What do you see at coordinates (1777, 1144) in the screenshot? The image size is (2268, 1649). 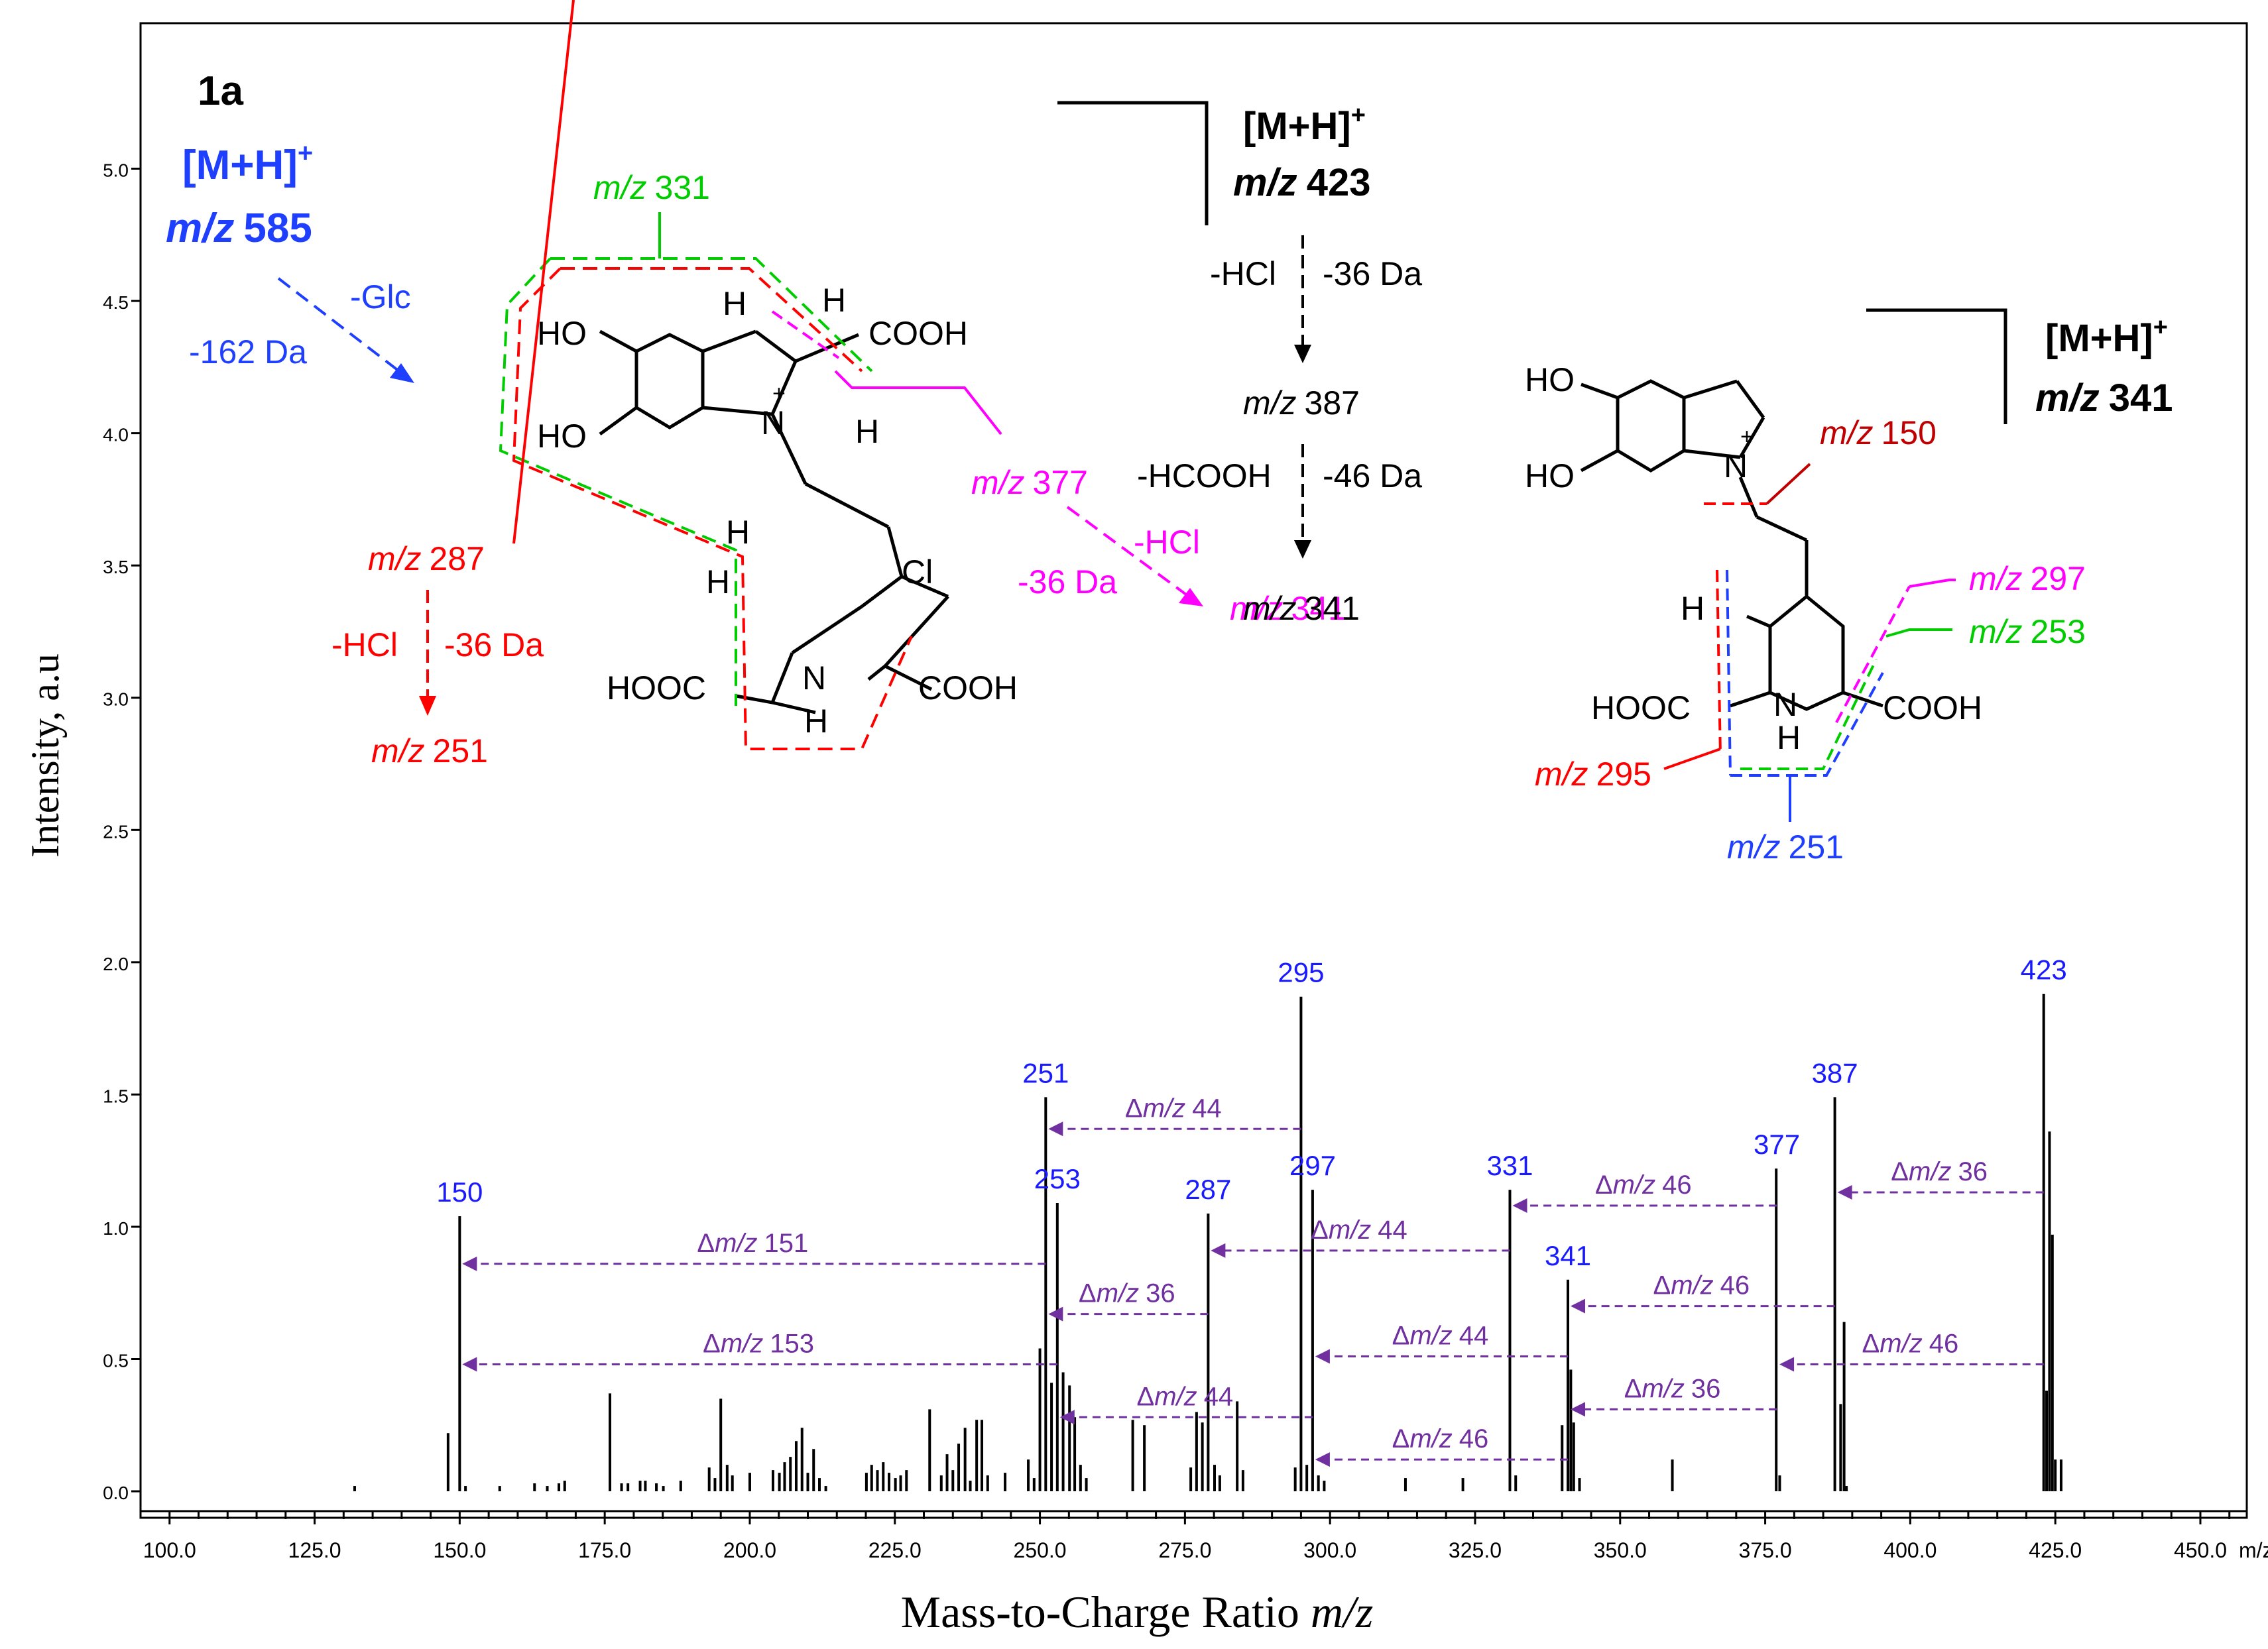 I see `peak-label: 377` at bounding box center [1777, 1144].